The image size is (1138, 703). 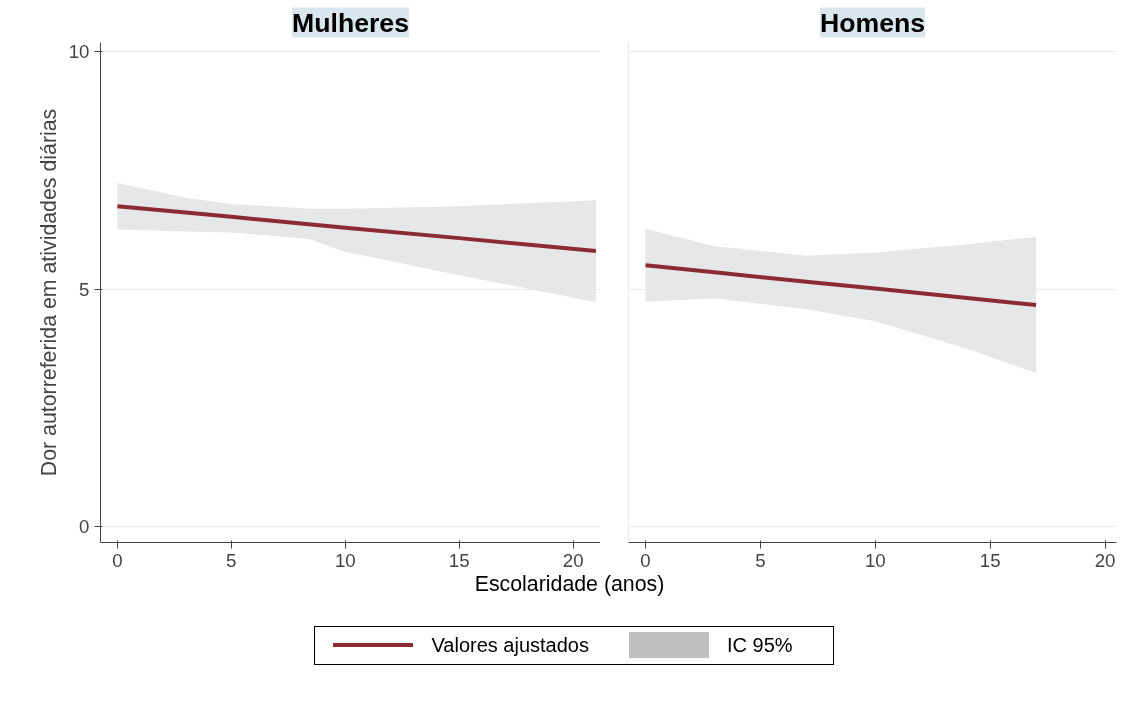 I want to click on y-tick-label: 0, so click(x=84, y=527).